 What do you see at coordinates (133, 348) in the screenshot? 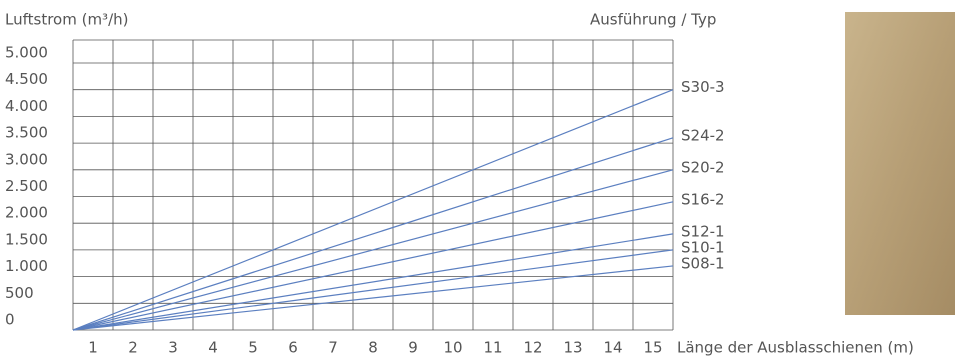
I see `x-tick-label: 2` at bounding box center [133, 348].